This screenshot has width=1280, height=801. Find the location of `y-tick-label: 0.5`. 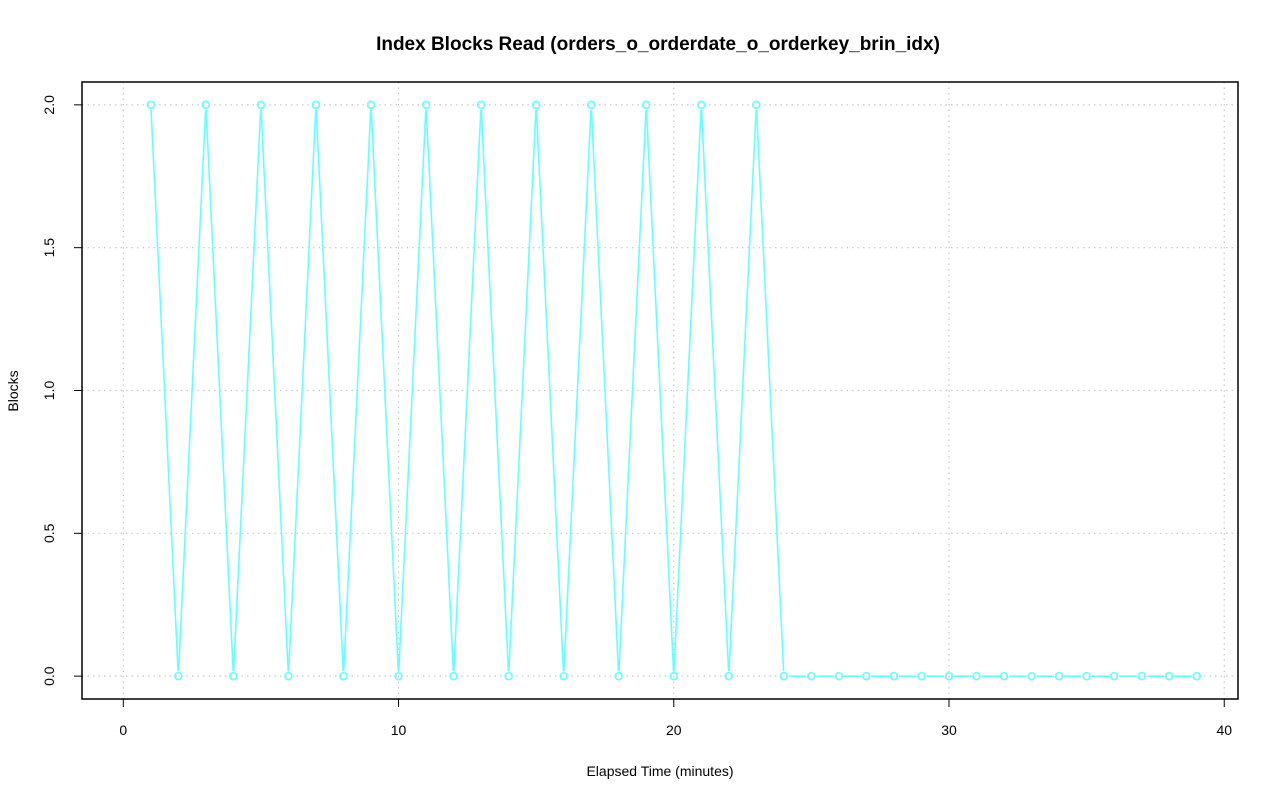

y-tick-label: 0.5 is located at coordinates (49, 533).